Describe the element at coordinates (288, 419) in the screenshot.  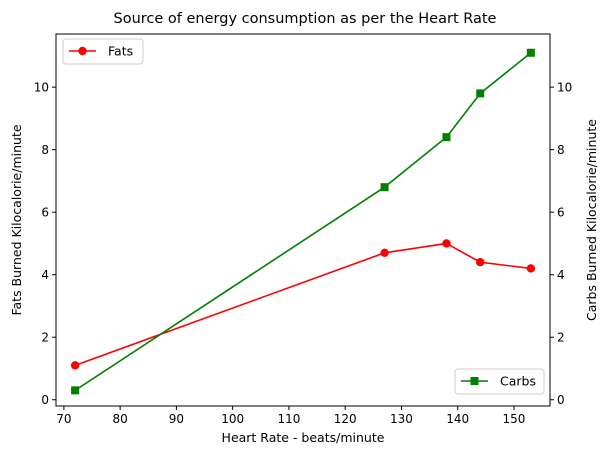
I see `x-tick-label: 110` at that location.